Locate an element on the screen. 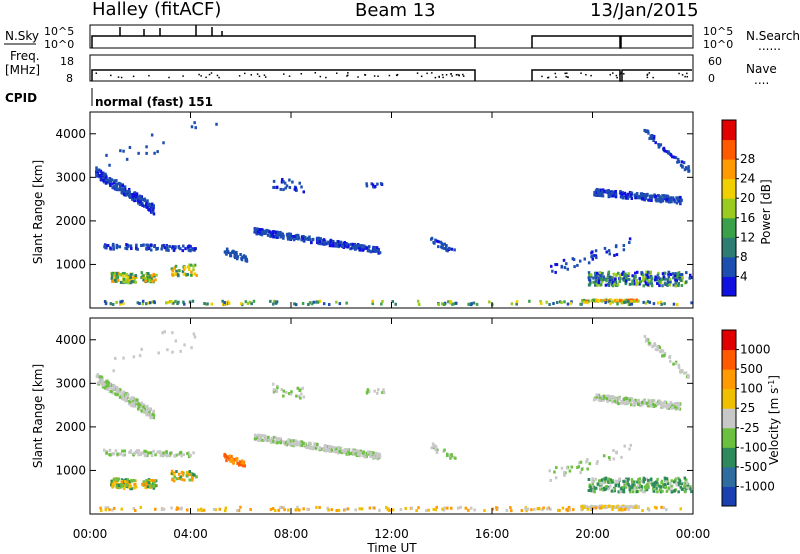 The height and width of the screenshot is (554, 800). colorbar-segment is located at coordinates (729, 149).